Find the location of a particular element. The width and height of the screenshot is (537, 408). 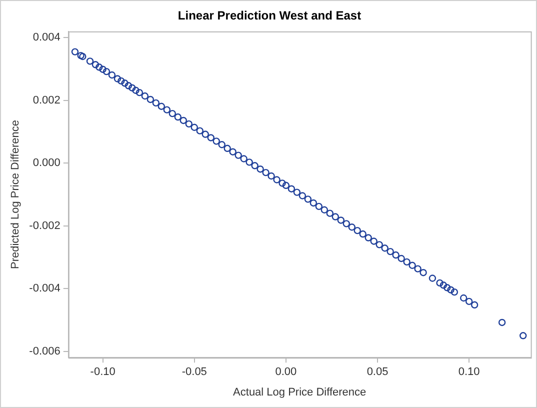

chart-title: Linear Prediction West and East is located at coordinates (270, 15).